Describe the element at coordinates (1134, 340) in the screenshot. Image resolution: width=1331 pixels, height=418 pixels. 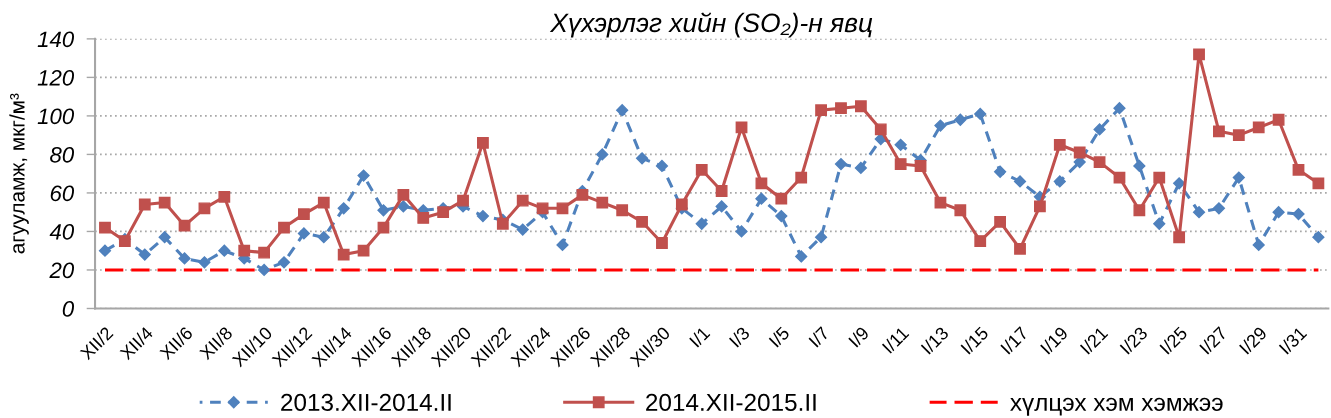
I see `x-tick-label: I/23` at that location.